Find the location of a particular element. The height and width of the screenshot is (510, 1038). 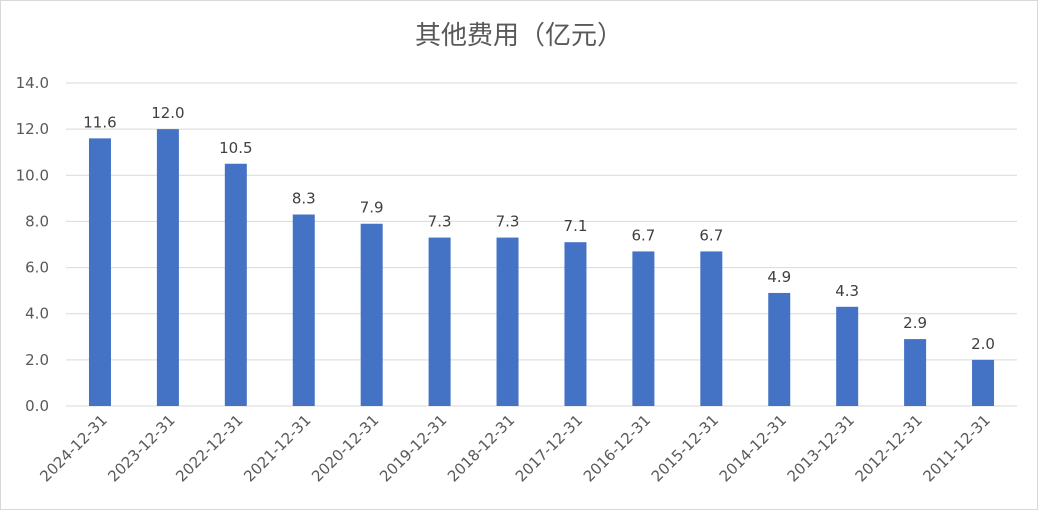

y-tick-label: 2.0 is located at coordinates (37, 360).